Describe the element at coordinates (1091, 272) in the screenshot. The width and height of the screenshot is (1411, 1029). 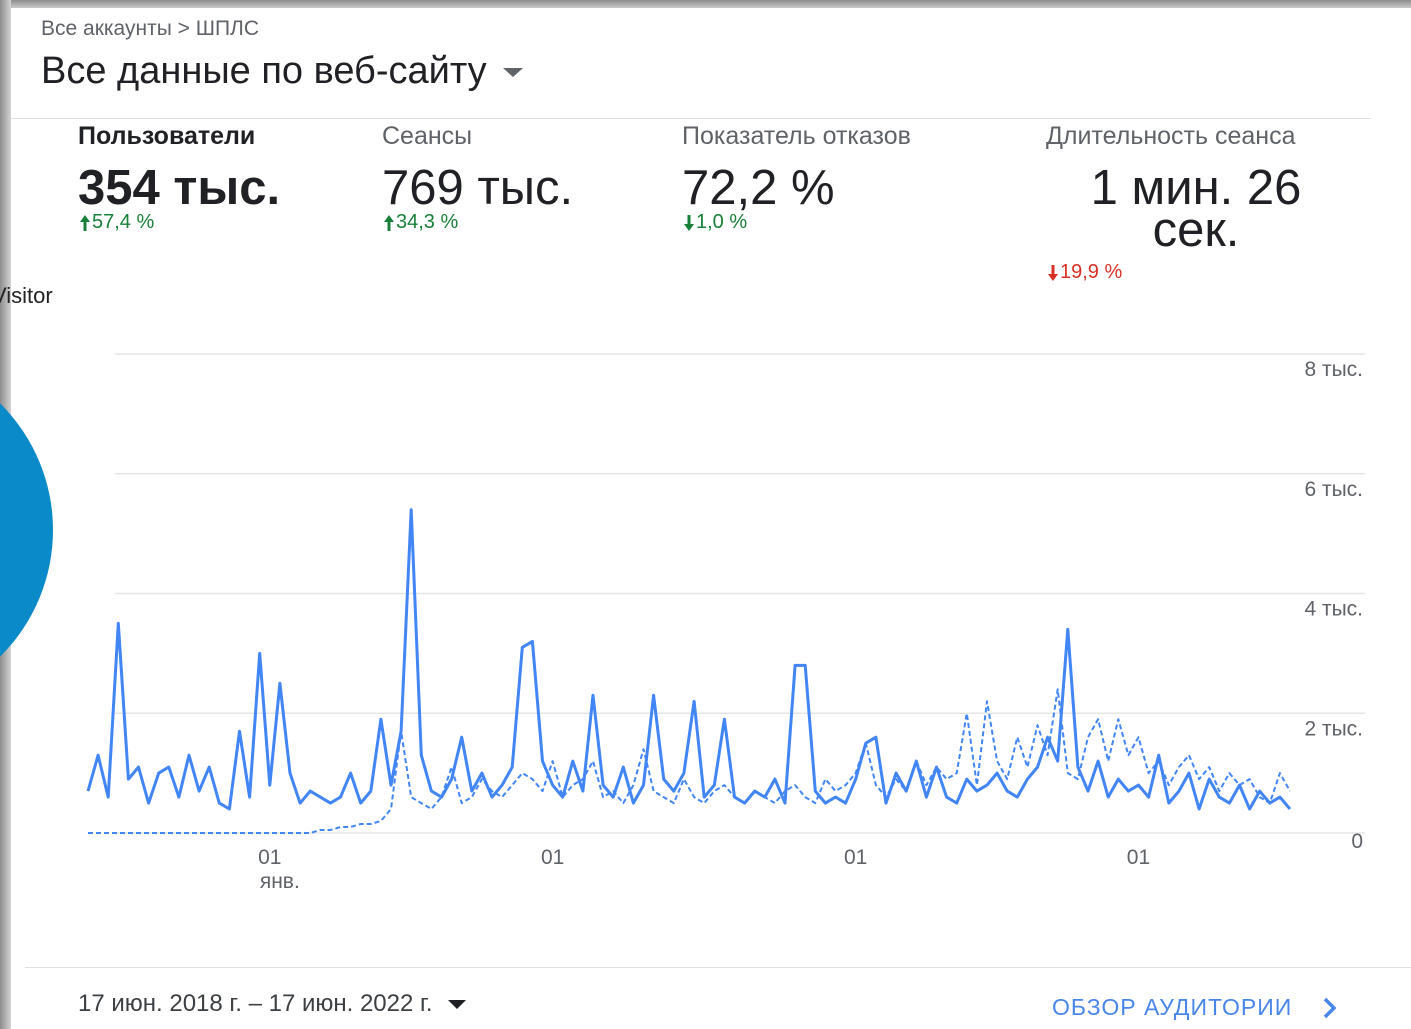
I see `change-text: 19,9 %` at that location.